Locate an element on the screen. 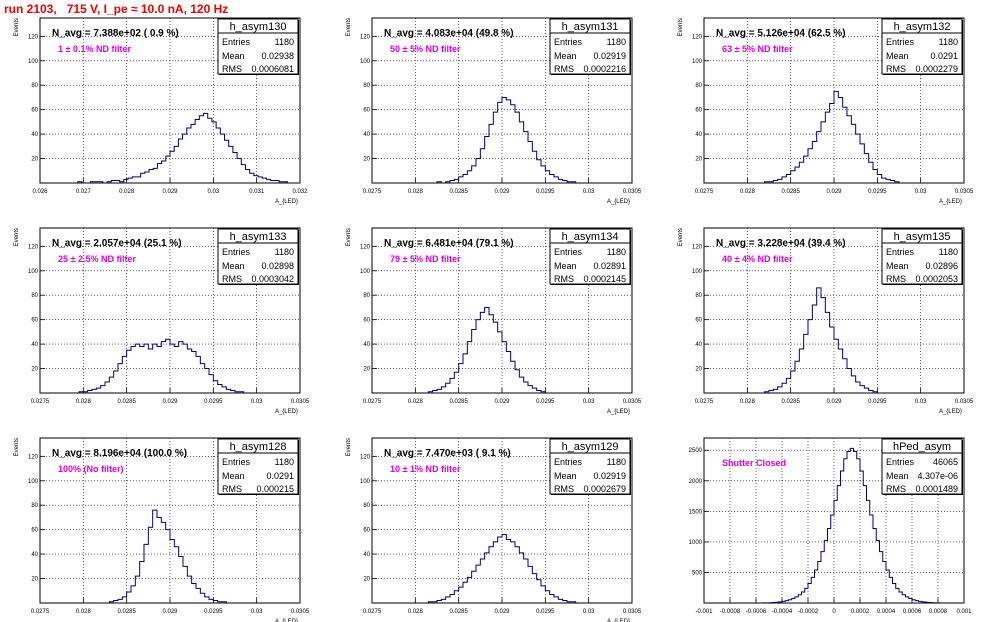 The image size is (996, 622). filter-annotation: 10 ± 1% ND filter is located at coordinates (425, 469).